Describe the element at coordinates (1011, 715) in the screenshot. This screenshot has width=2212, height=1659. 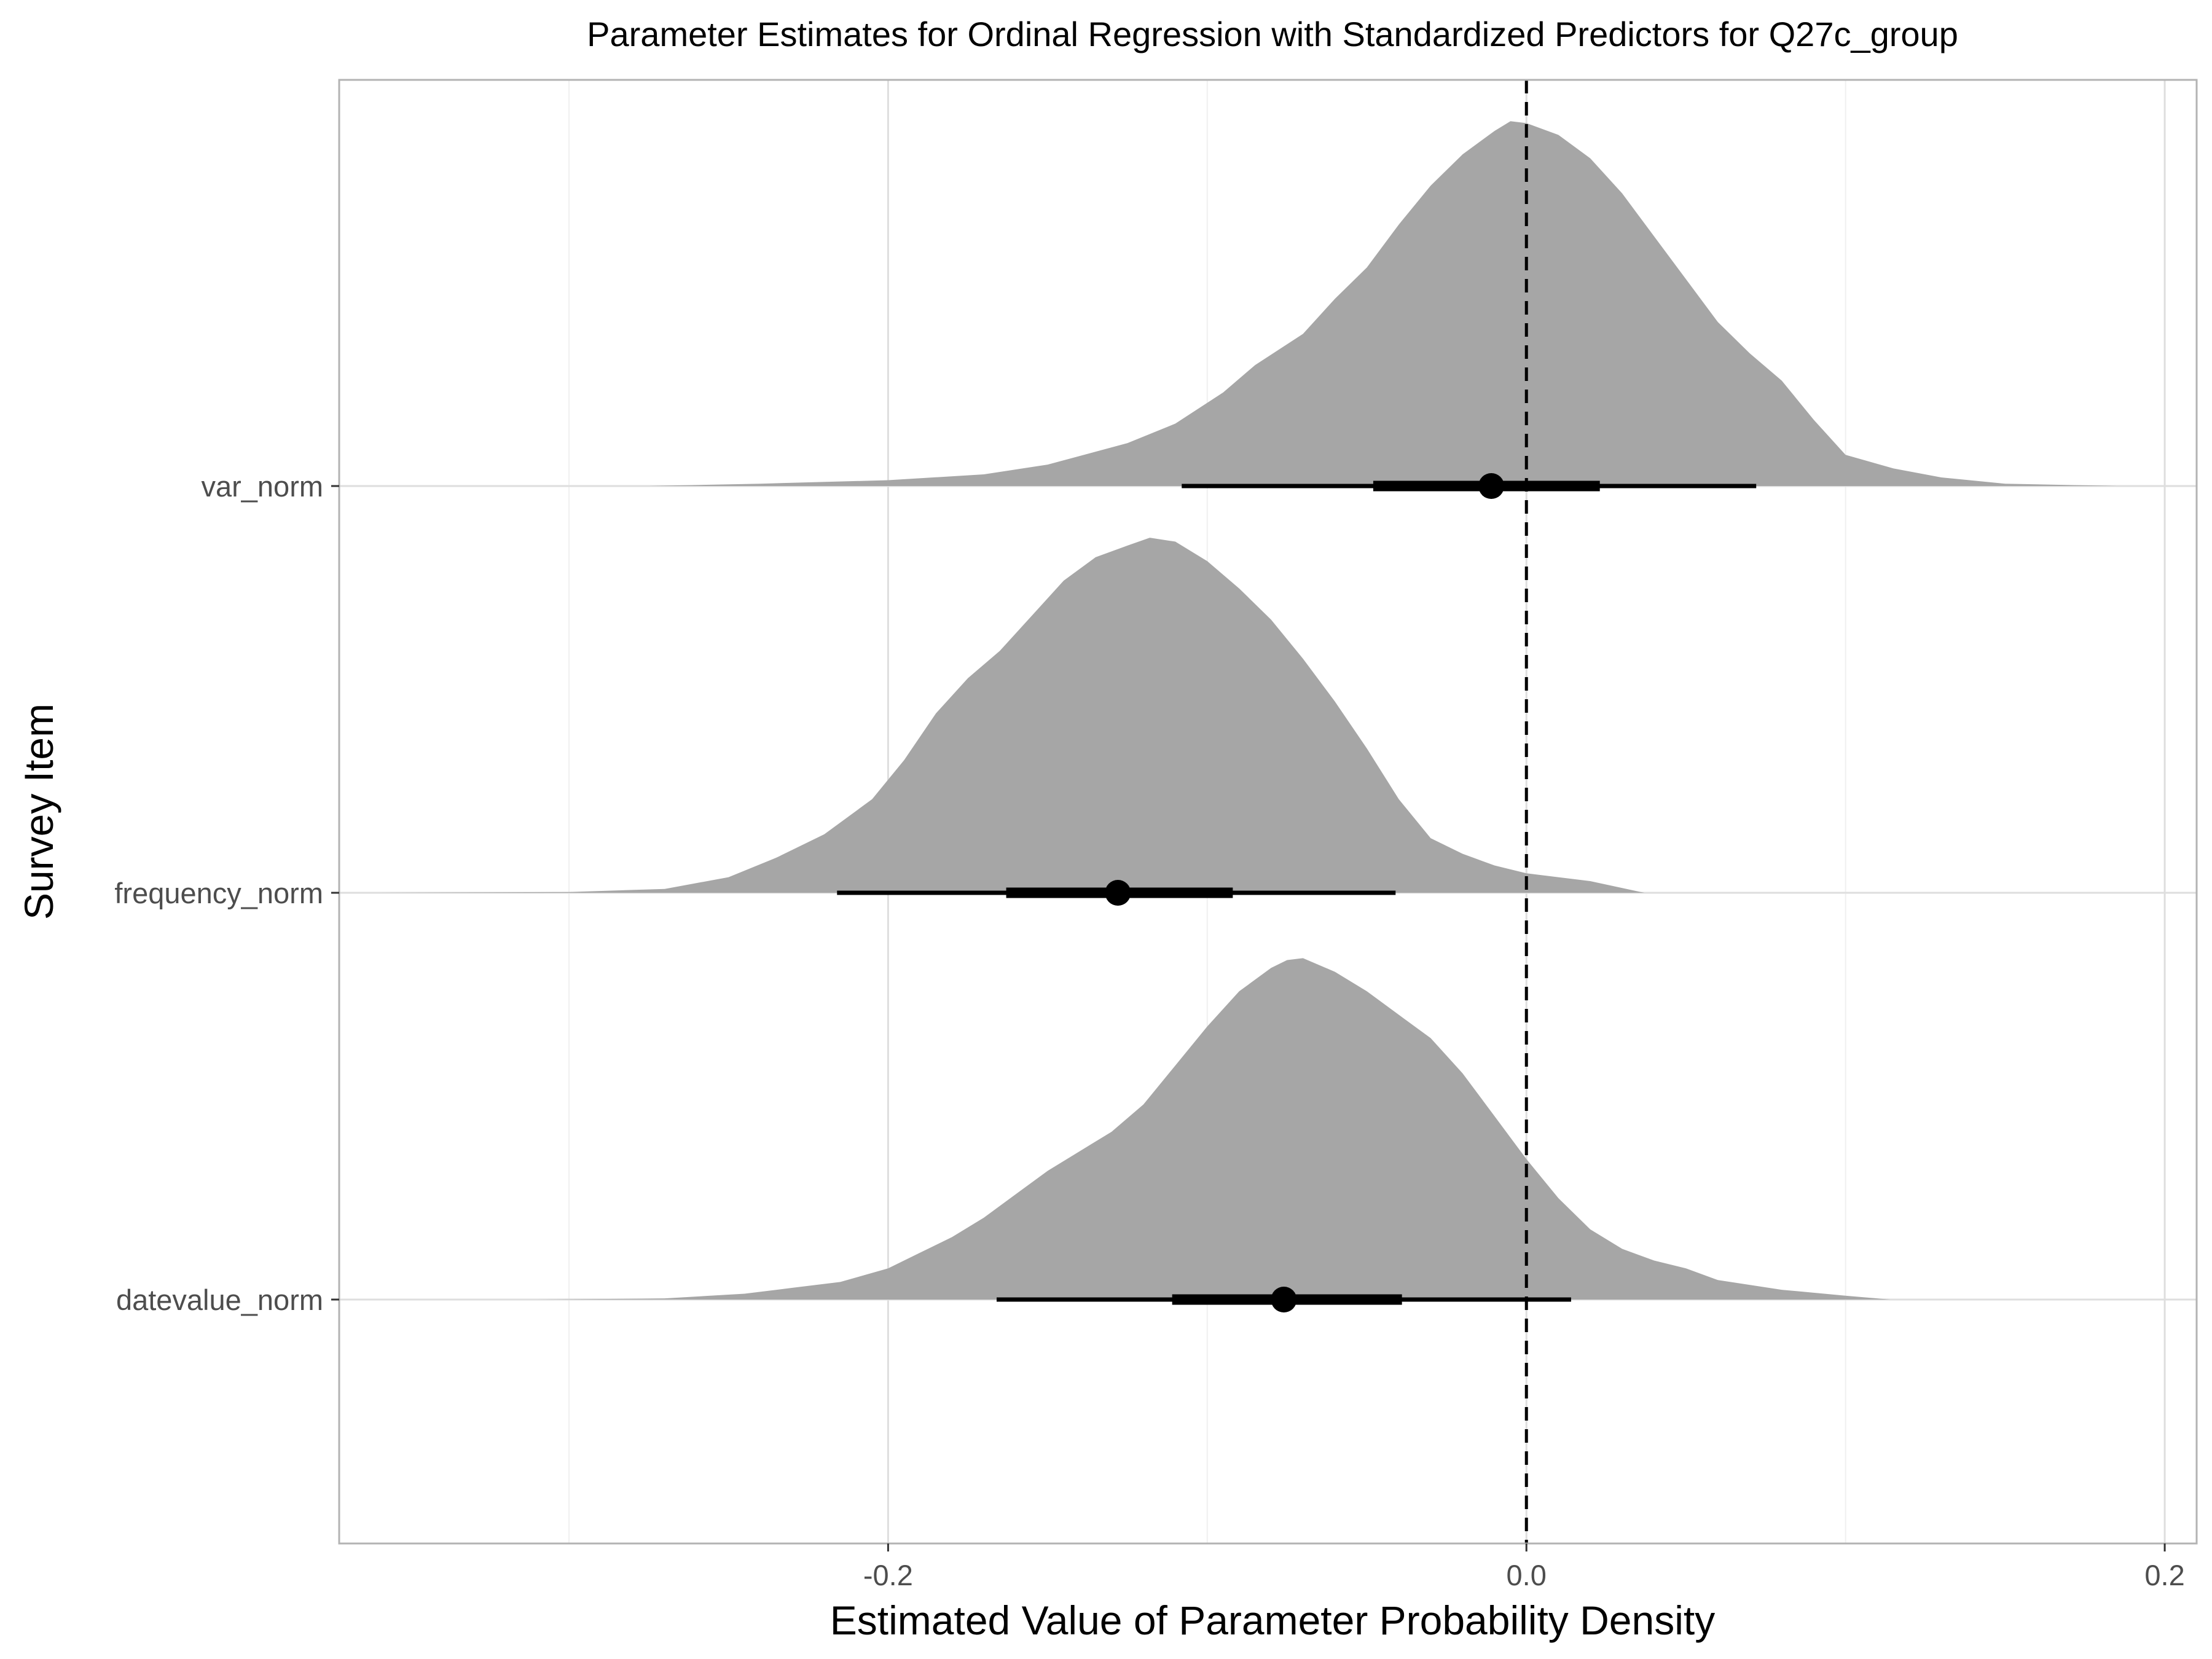
I see `density-ridge-frequency-norm` at that location.